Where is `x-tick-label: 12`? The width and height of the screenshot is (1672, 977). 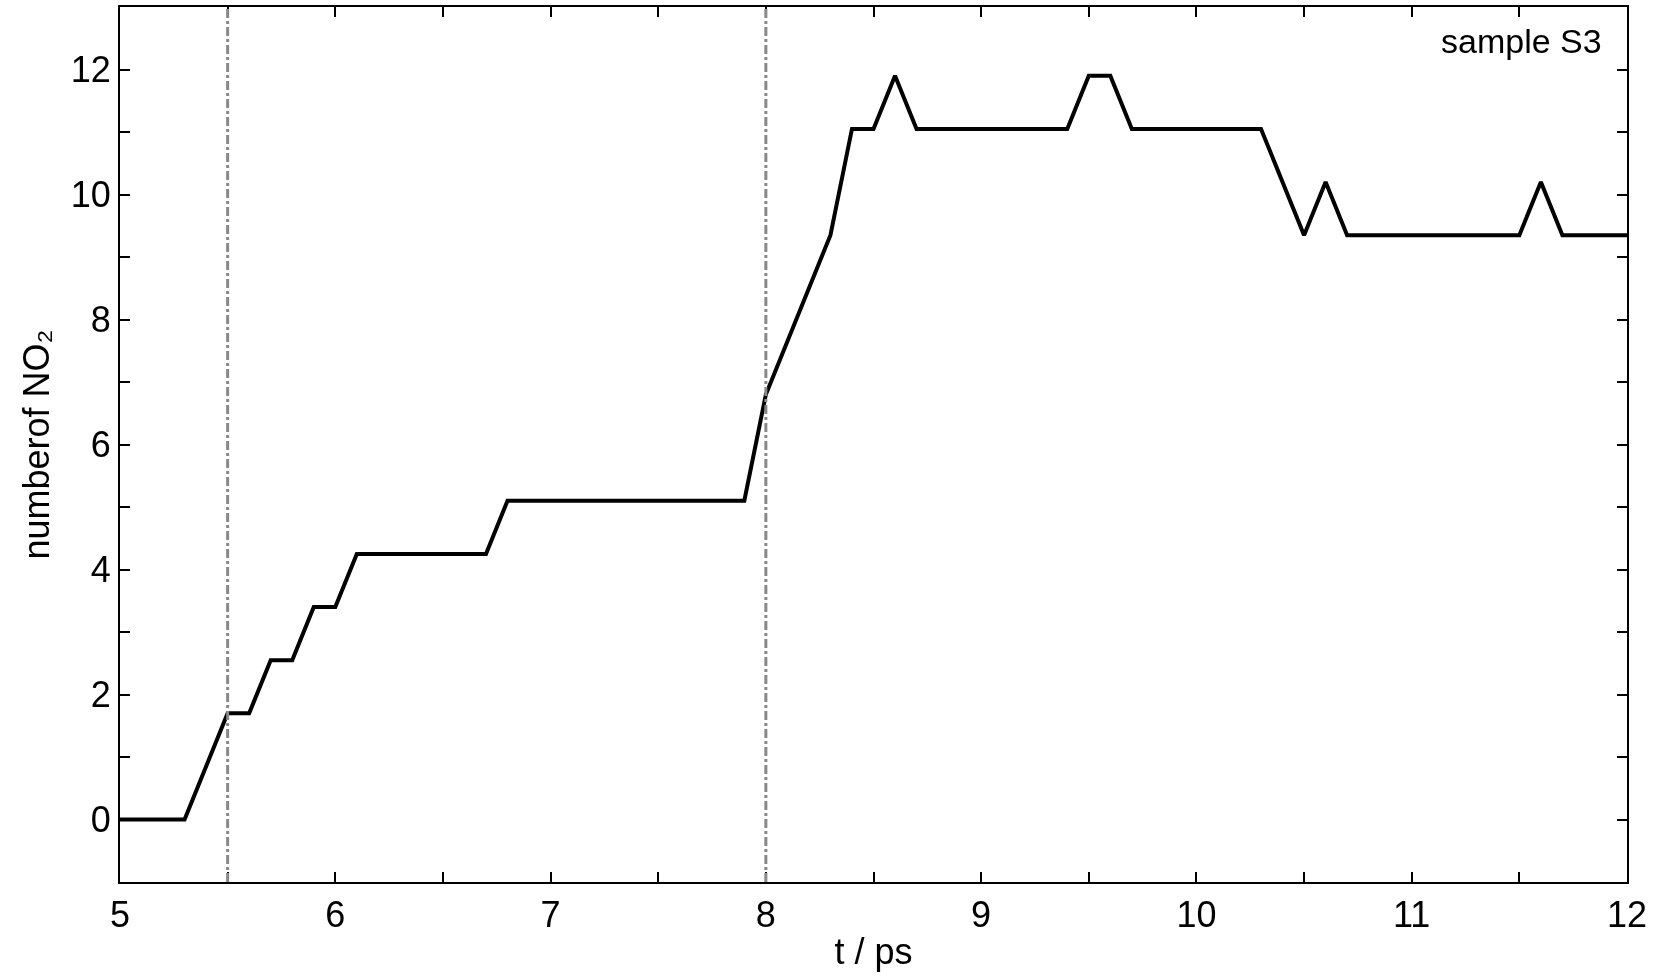
x-tick-label: 12 is located at coordinates (1627, 915).